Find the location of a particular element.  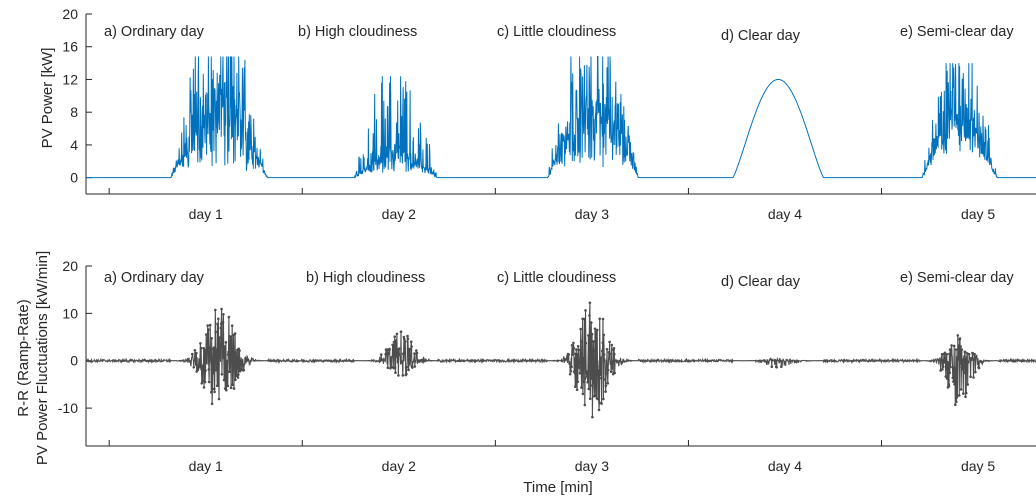

day-annotation: c) Little cloudiness is located at coordinates (556, 32).